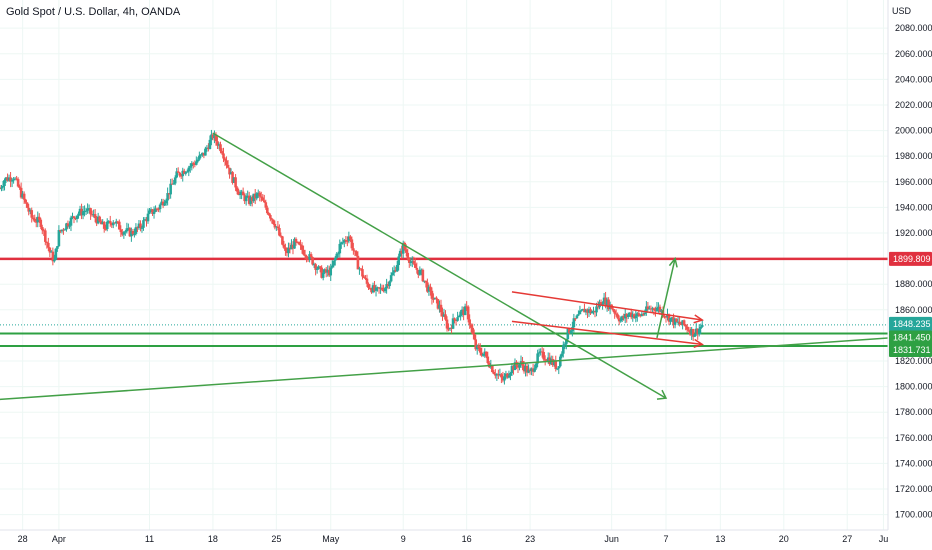  Describe the element at coordinates (403, 539) in the screenshot. I see `x-tick-label: 9` at that location.